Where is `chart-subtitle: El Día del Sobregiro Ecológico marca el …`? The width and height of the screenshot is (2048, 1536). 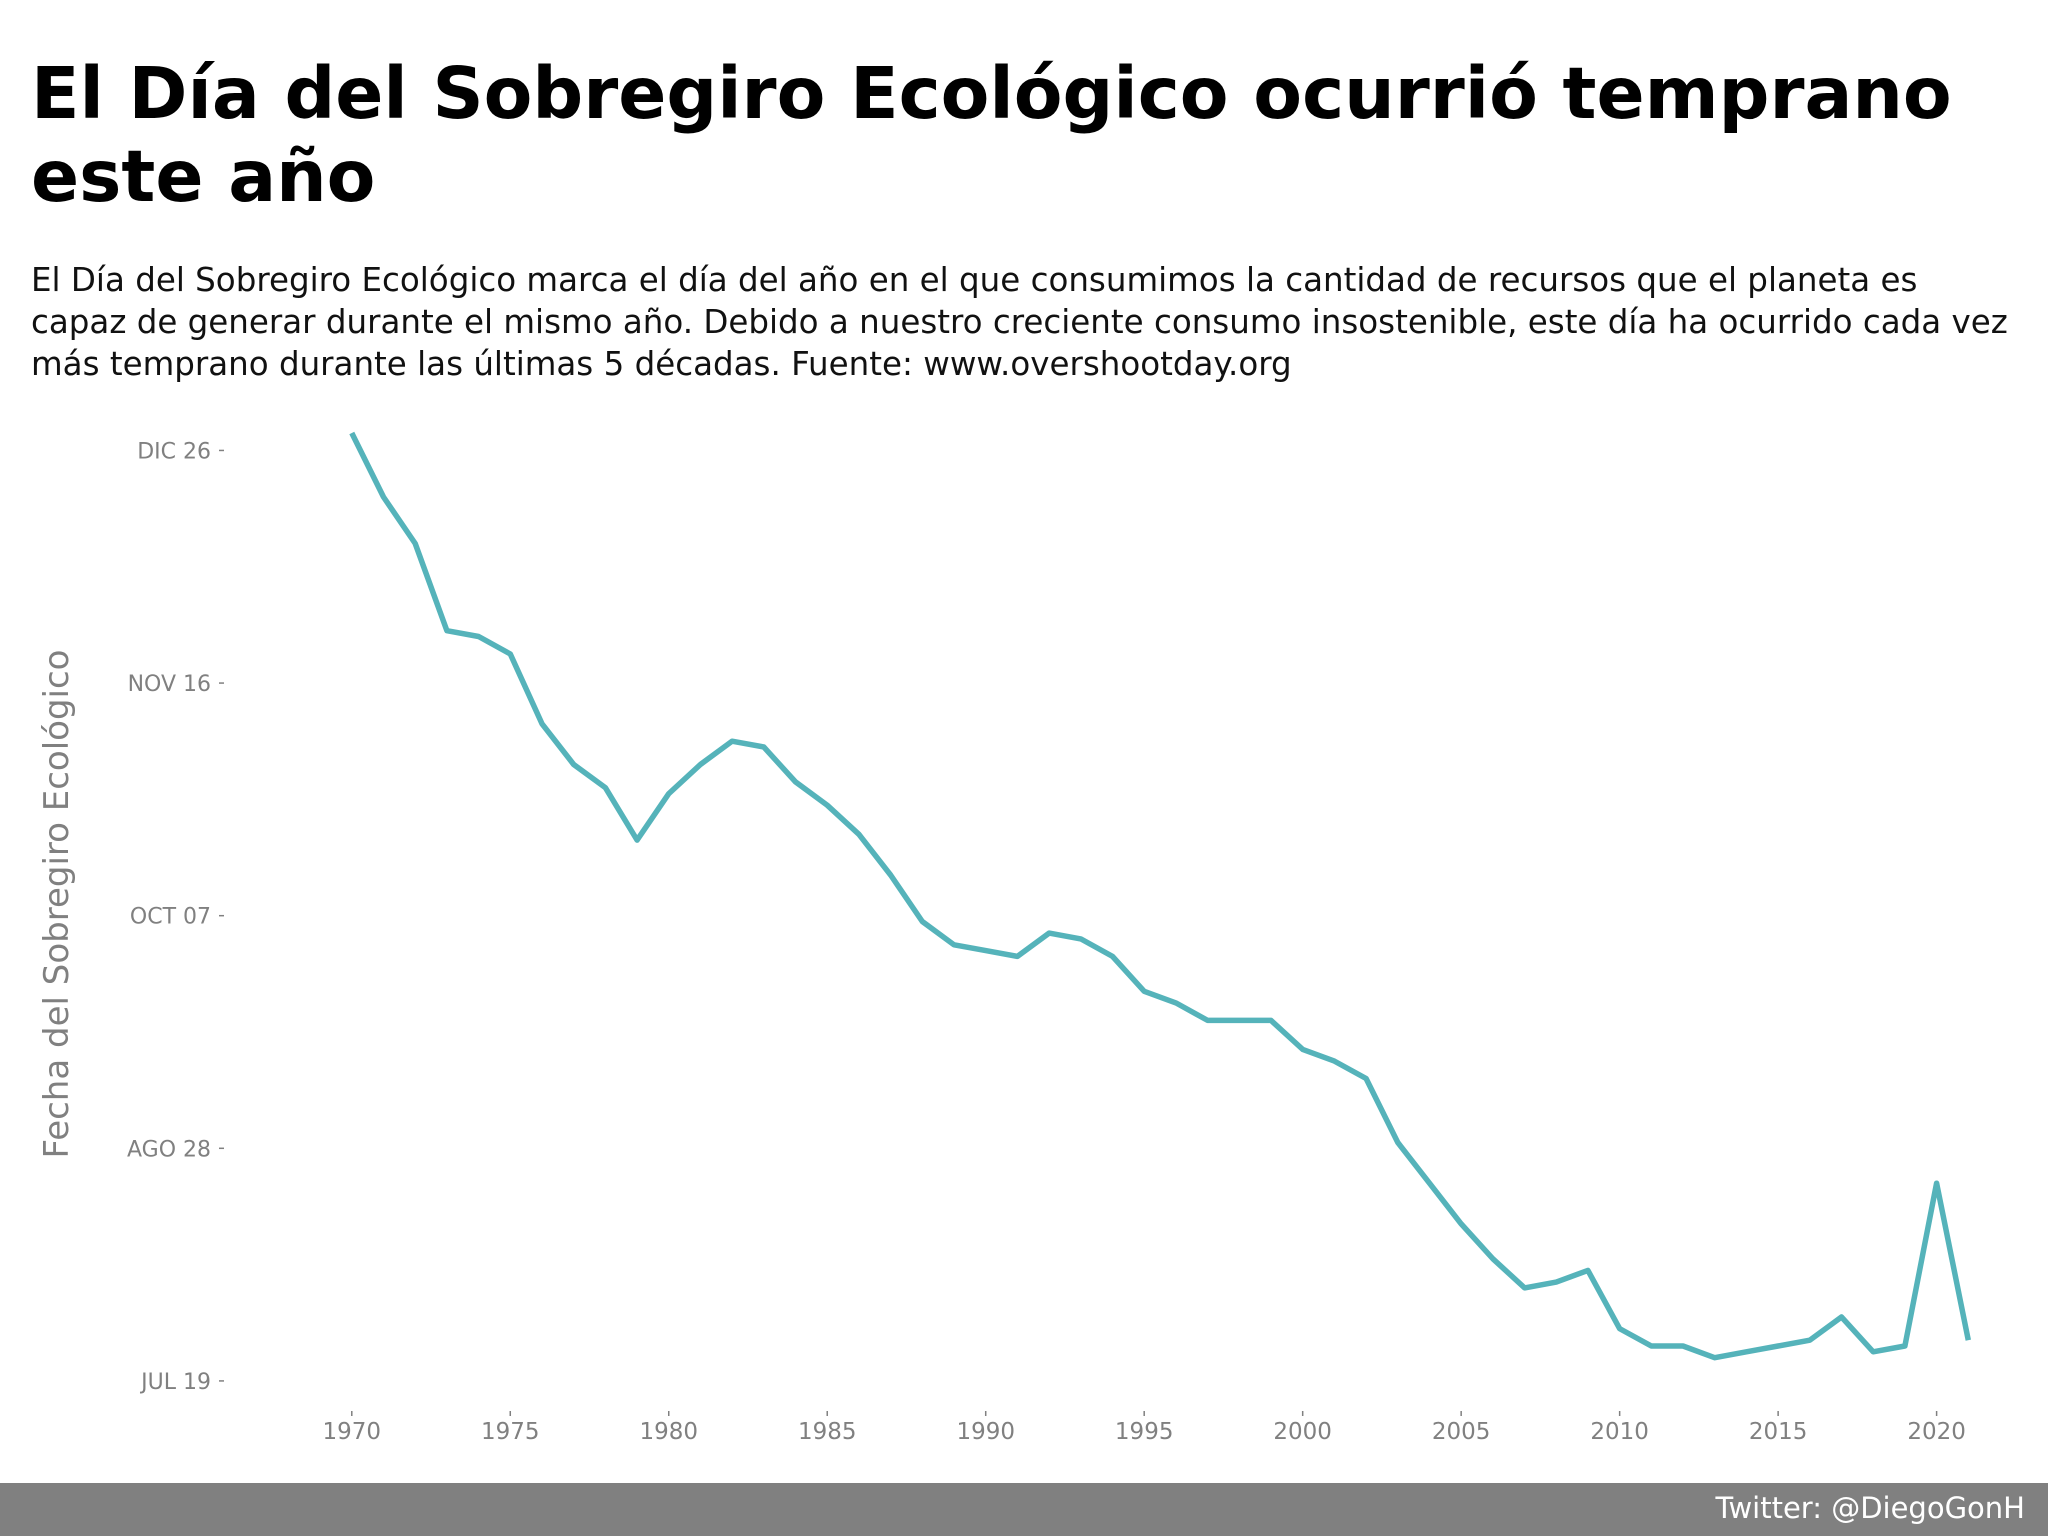 chart-subtitle: El Día del Sobregiro Ecológico marca el … is located at coordinates (1019, 322).